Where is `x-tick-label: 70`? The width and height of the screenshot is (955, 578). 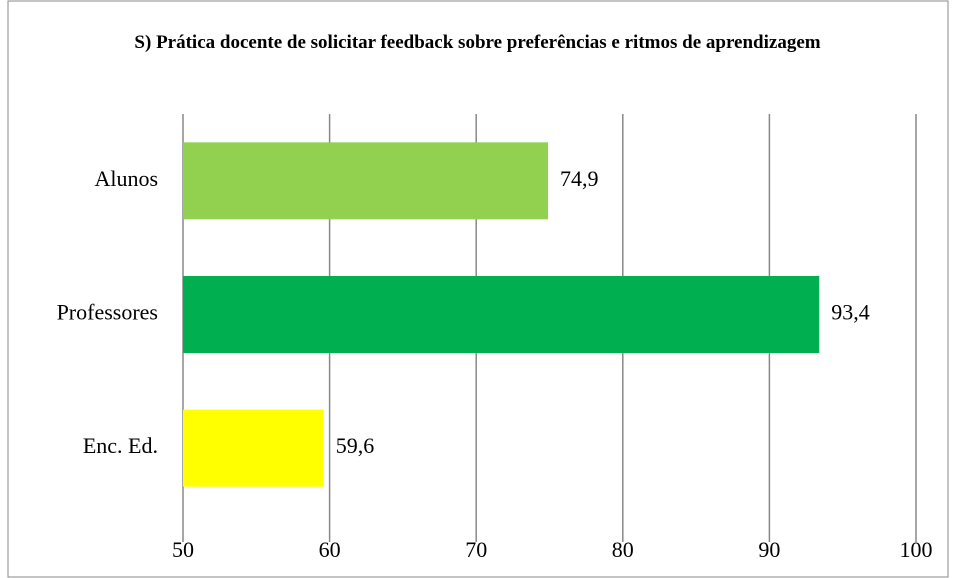
x-tick-label: 70 is located at coordinates (476, 549).